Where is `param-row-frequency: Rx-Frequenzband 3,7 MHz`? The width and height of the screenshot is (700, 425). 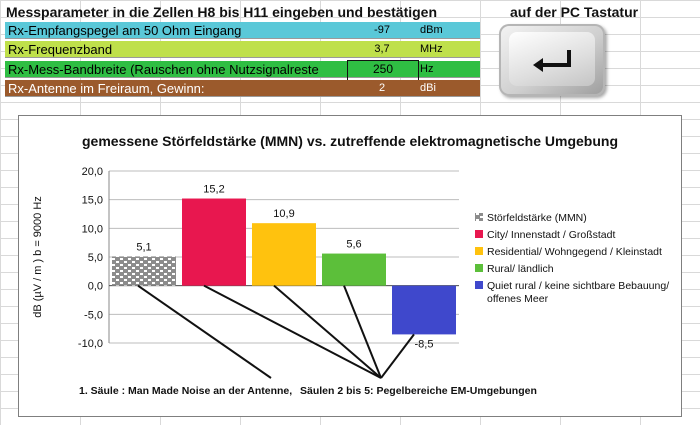 param-row-frequency: Rx-Frequenzband 3,7 MHz is located at coordinates (242, 49).